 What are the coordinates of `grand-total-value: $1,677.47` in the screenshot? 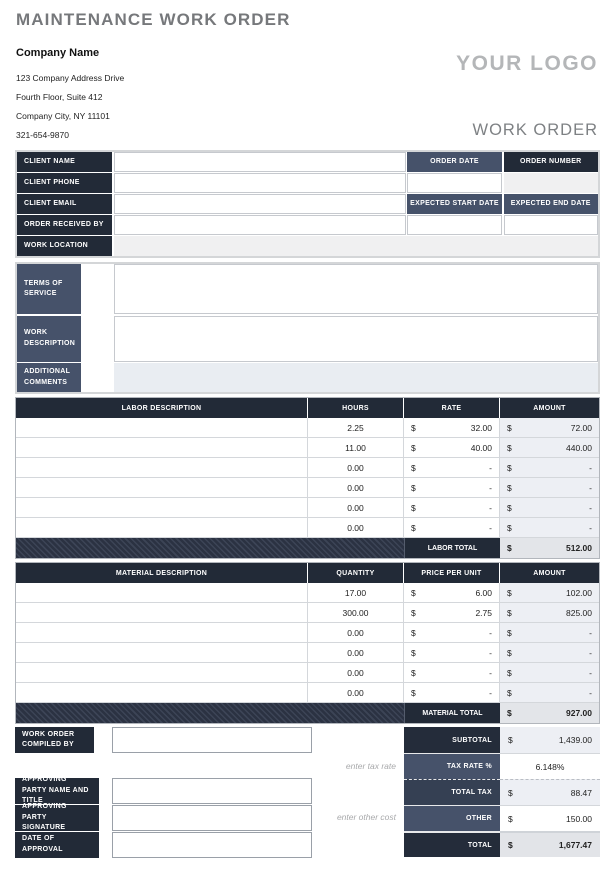 It's located at (550, 844).